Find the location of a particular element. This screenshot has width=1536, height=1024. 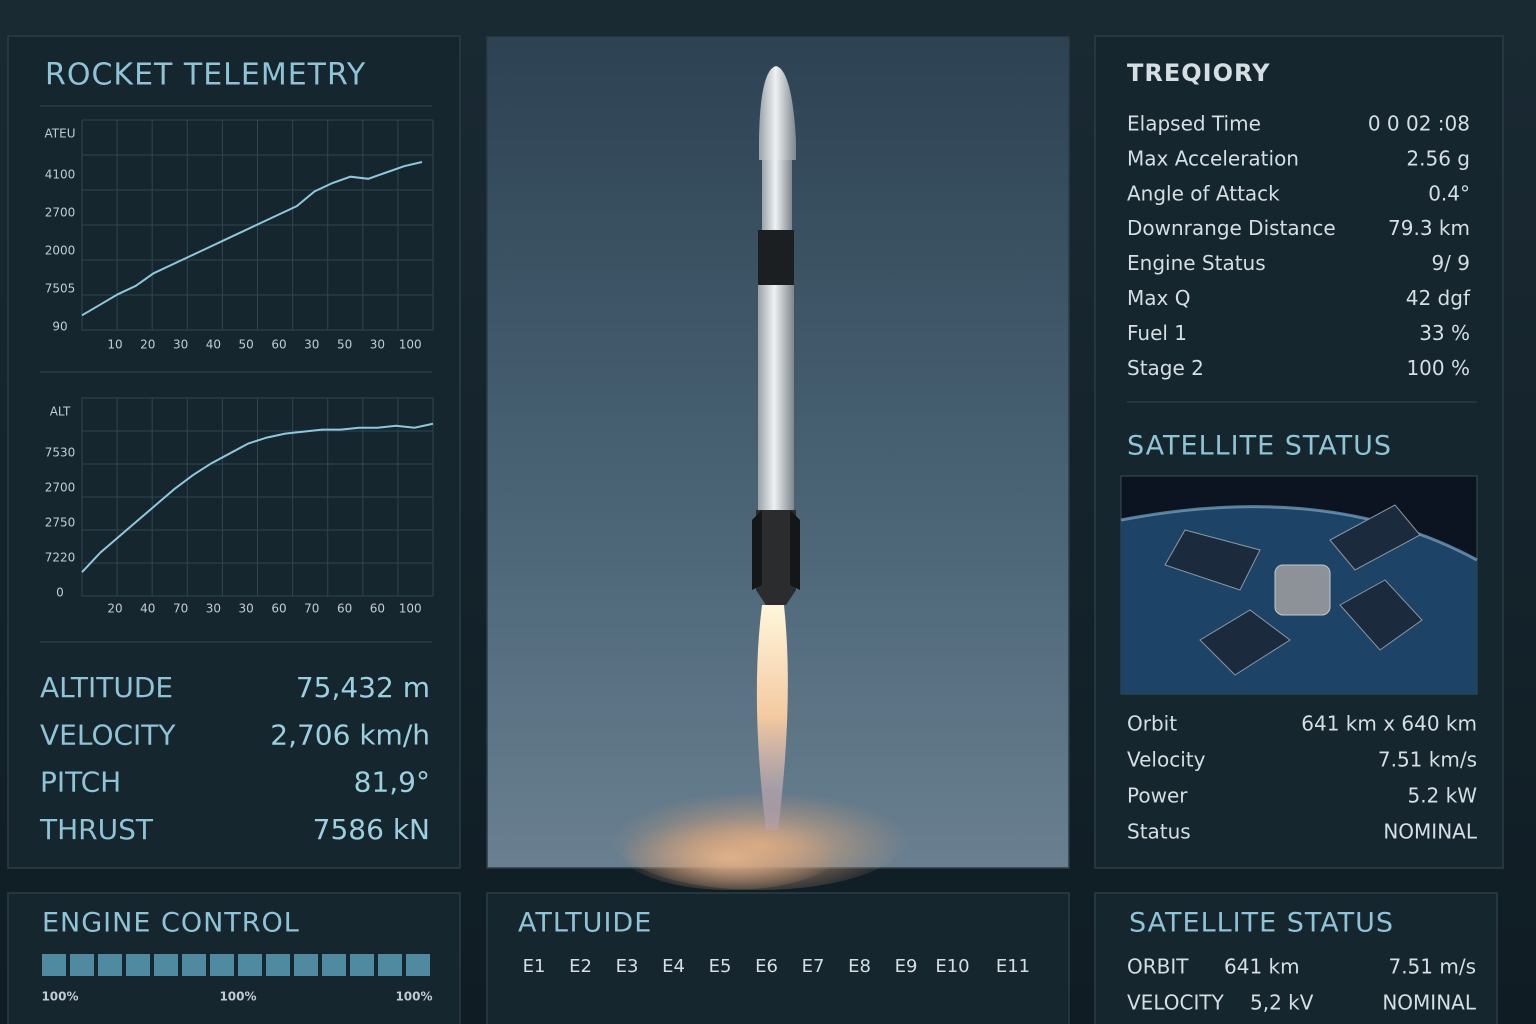

row-label: Elapsed Time is located at coordinates (1194, 124).